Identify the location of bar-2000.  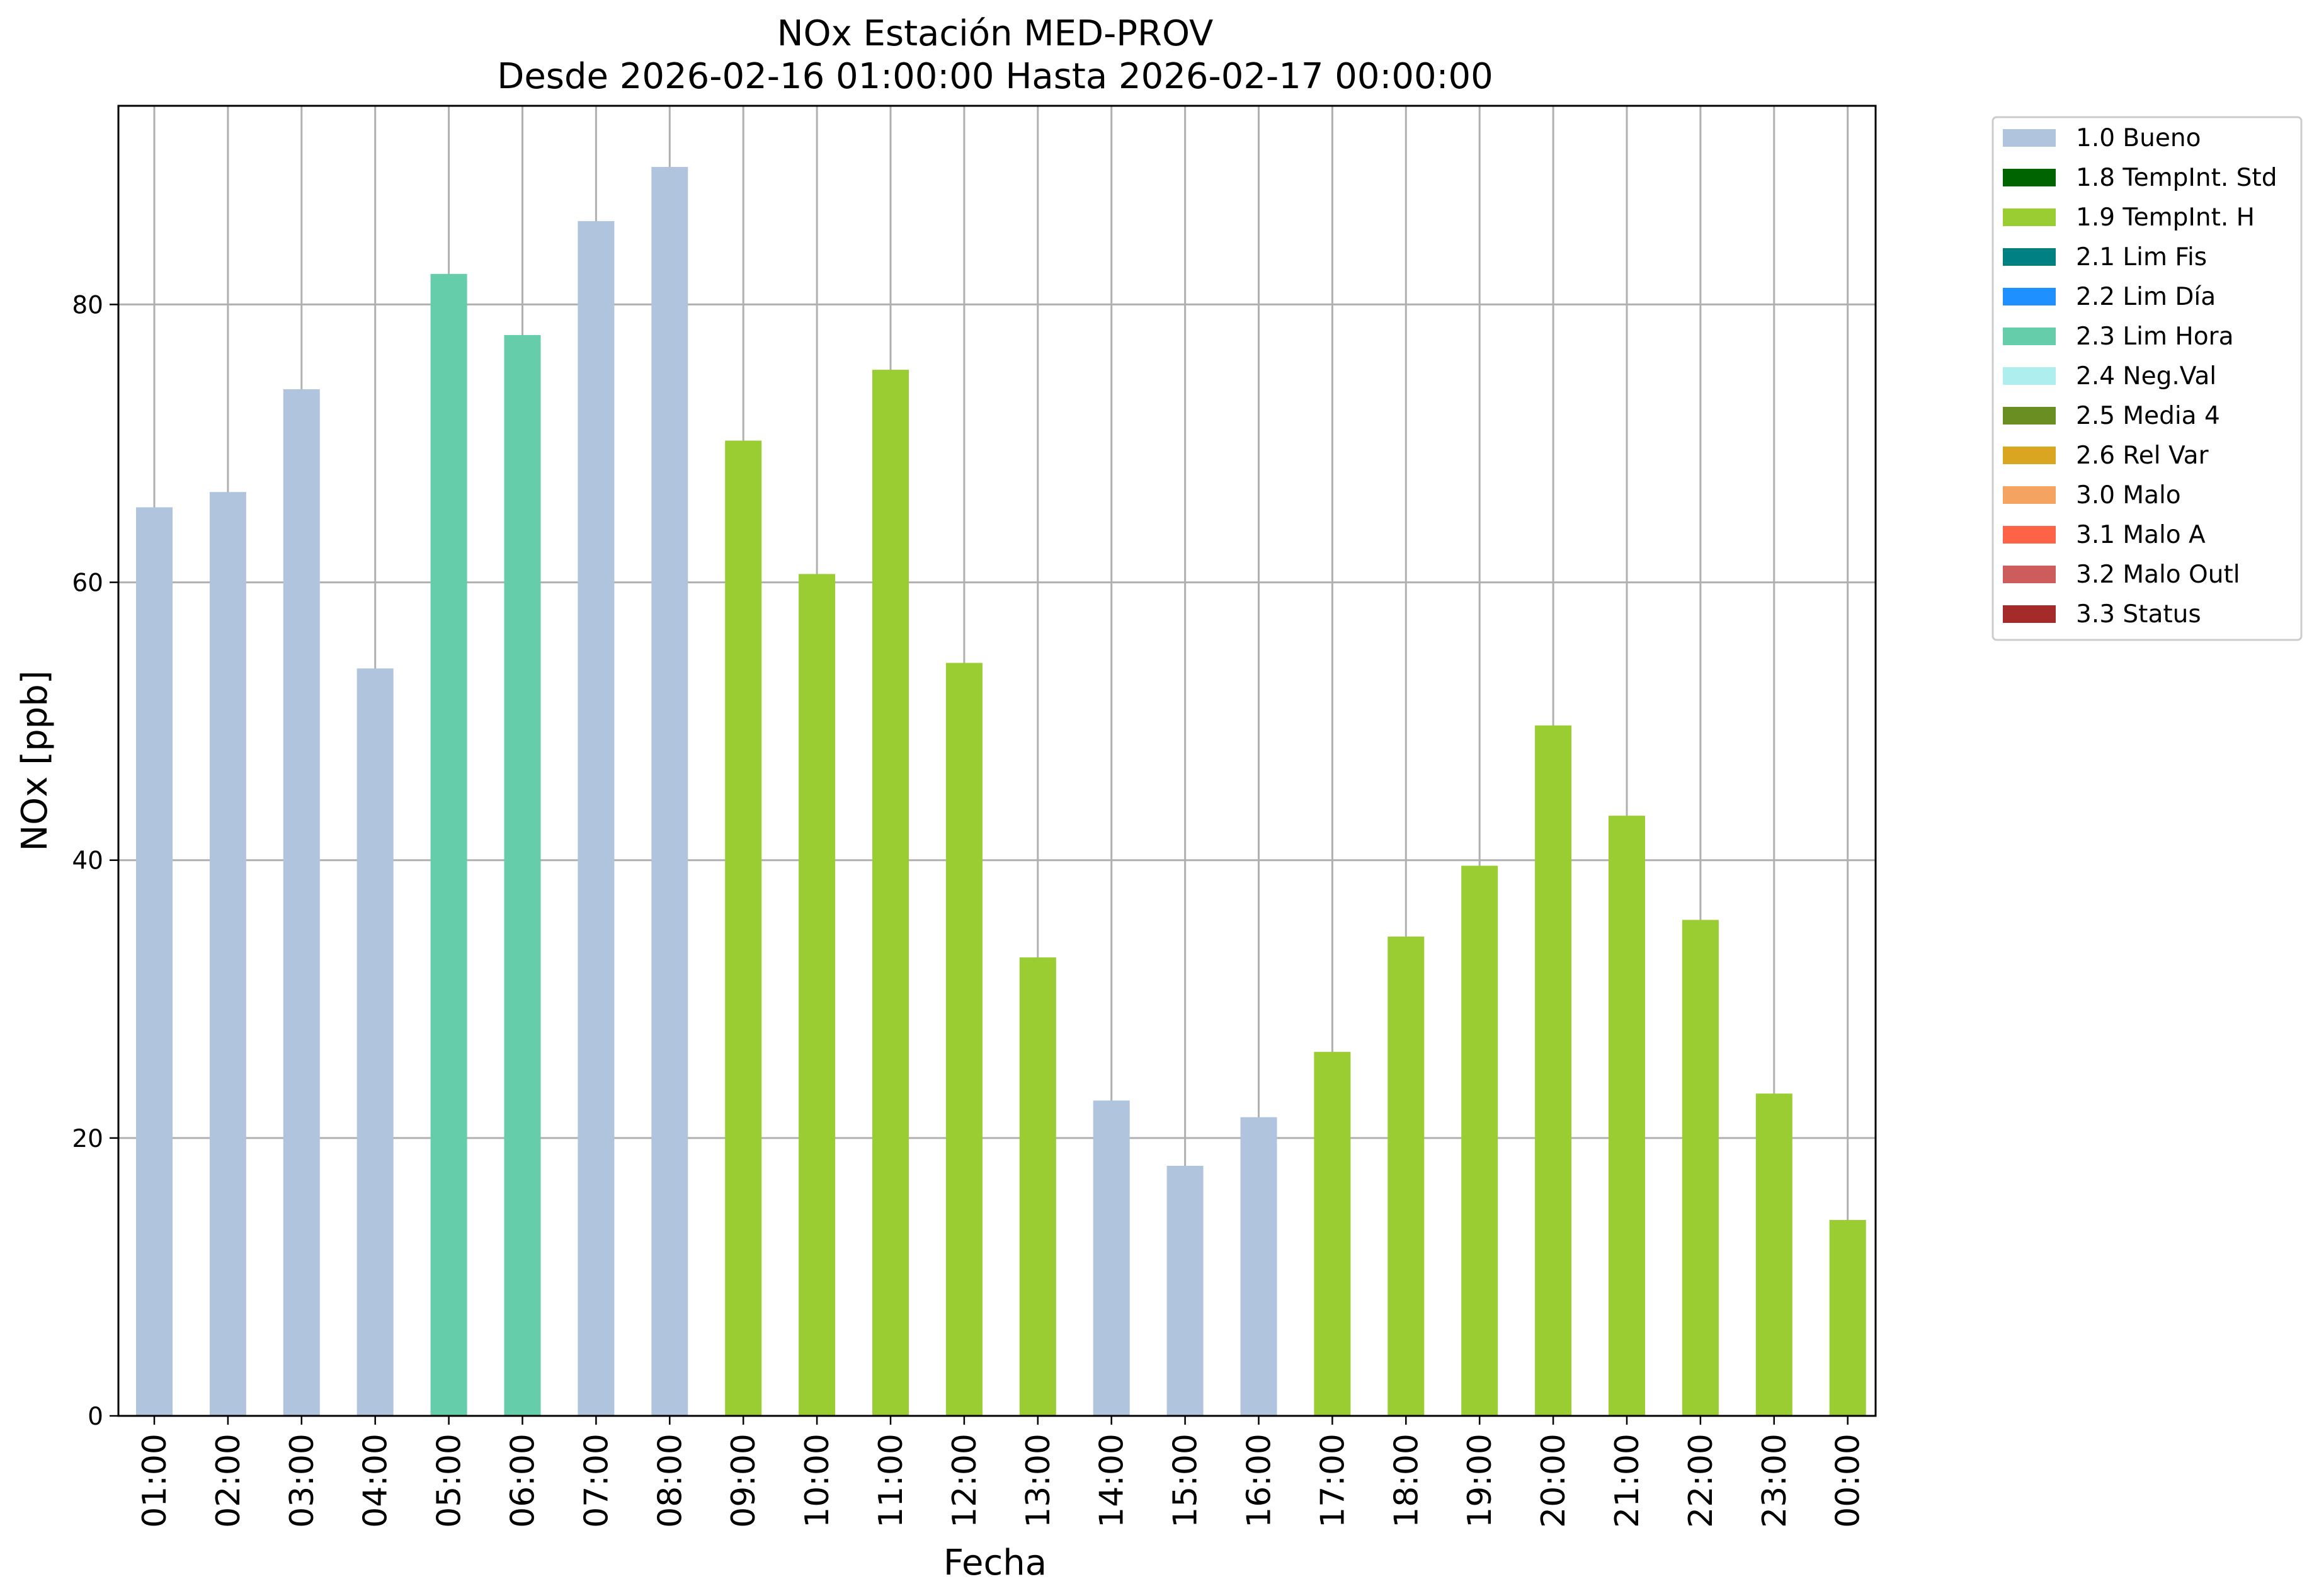
(1553, 1070).